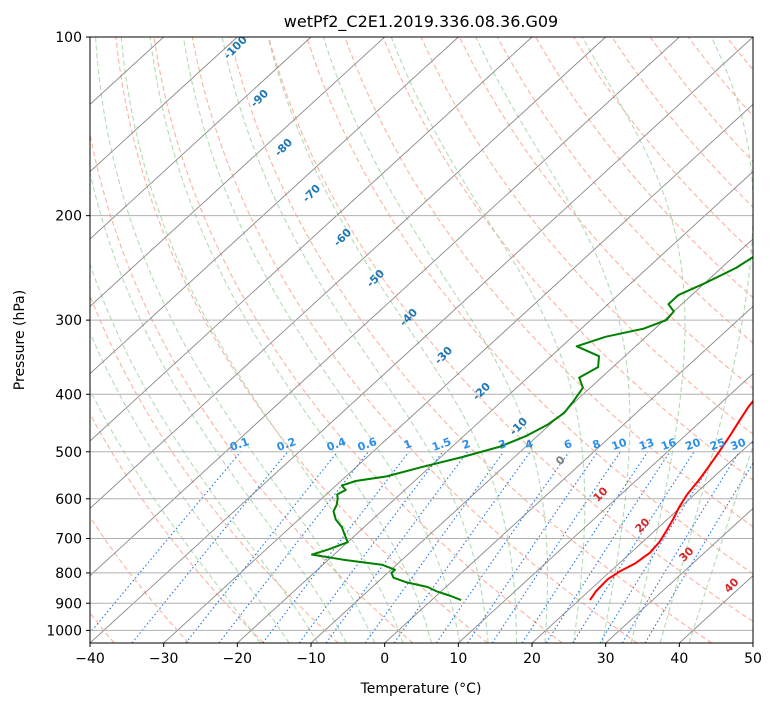  What do you see at coordinates (68, 38) in the screenshot?
I see `y-tick-label: 100` at bounding box center [68, 38].